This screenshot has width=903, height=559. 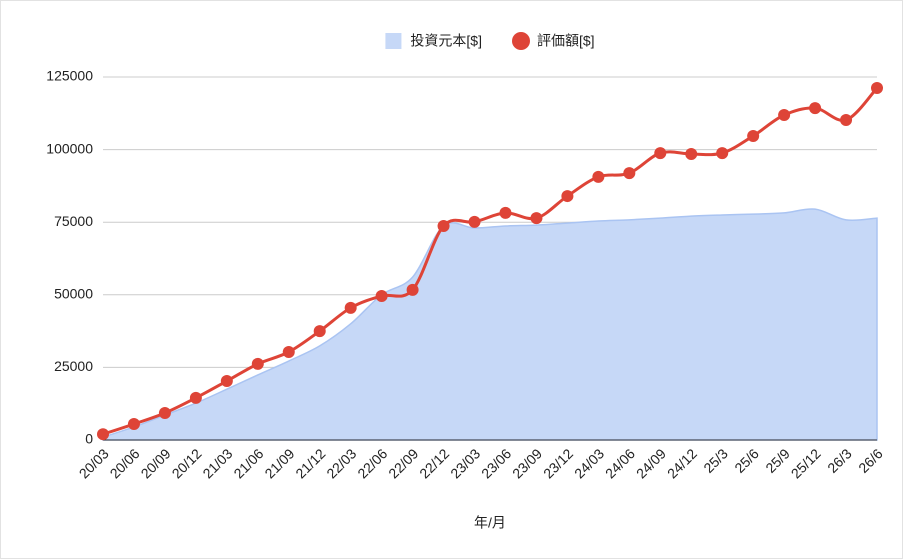 I want to click on legend-label: 評価額[$], so click(x=566, y=41).